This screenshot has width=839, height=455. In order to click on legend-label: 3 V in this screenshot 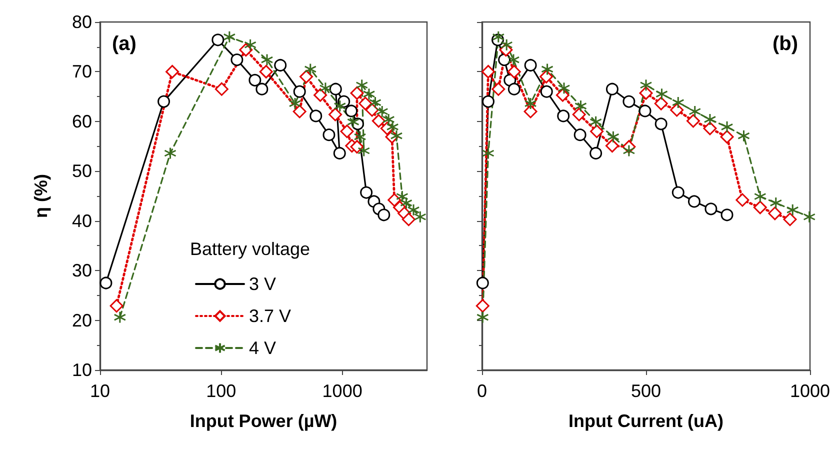, I will do `click(262, 284)`.